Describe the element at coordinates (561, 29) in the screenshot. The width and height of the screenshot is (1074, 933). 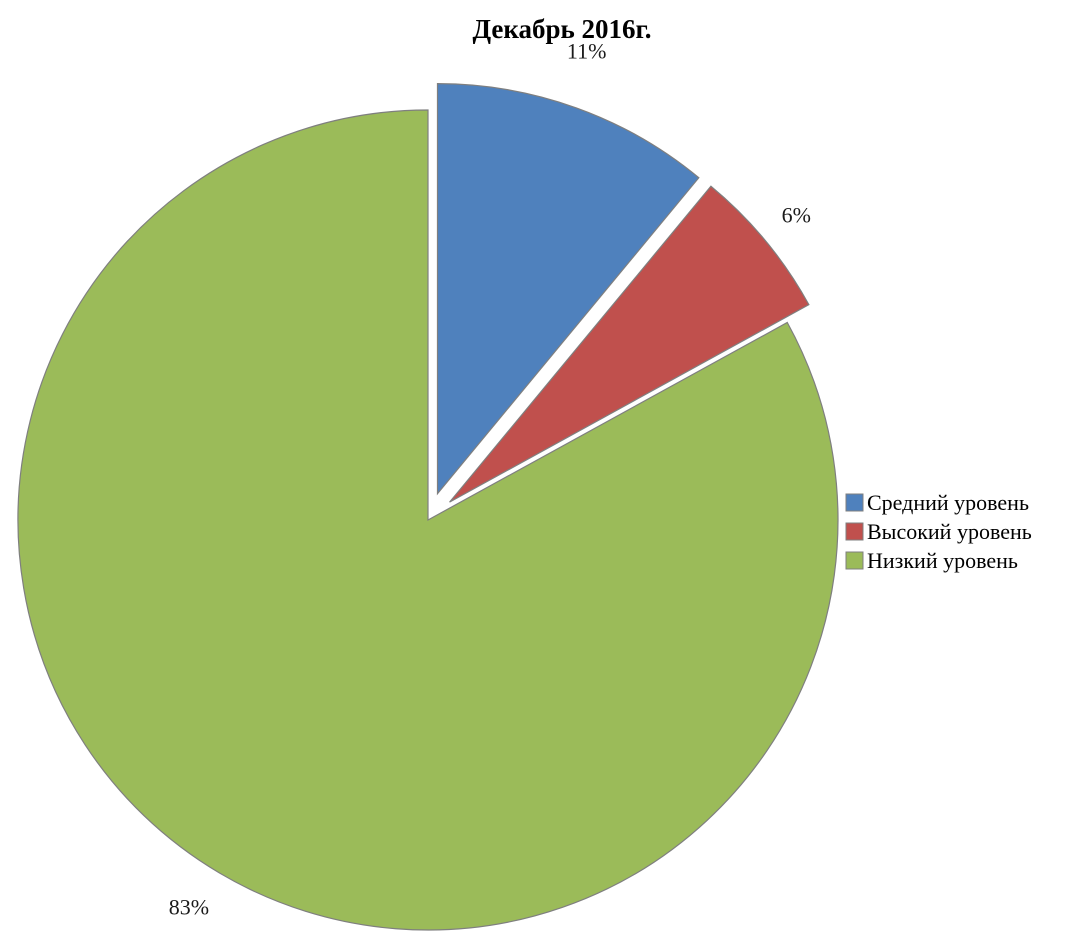
I see `chart-title: Декабрь 2016г.` at that location.